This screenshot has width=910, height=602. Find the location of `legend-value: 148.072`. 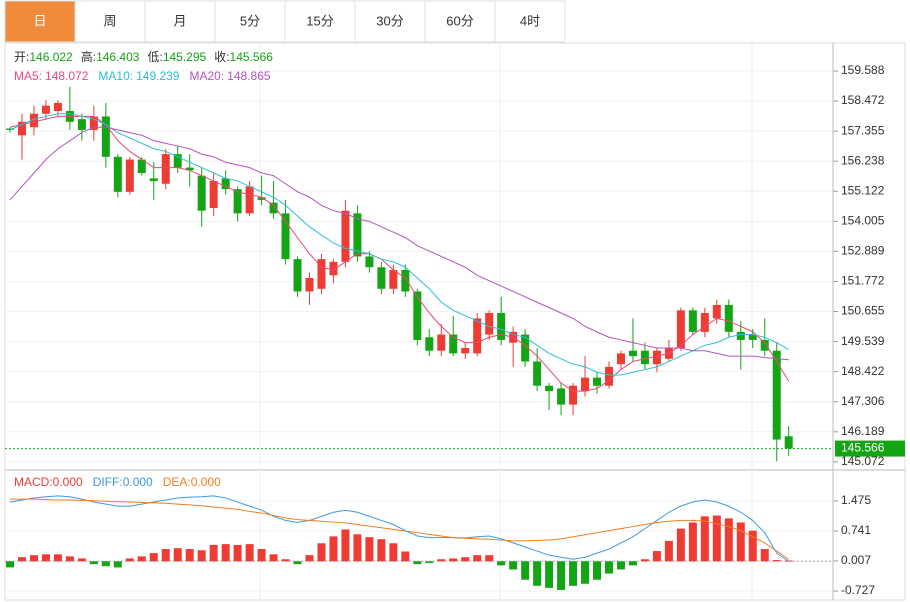

legend-value: 148.072 is located at coordinates (67, 76).